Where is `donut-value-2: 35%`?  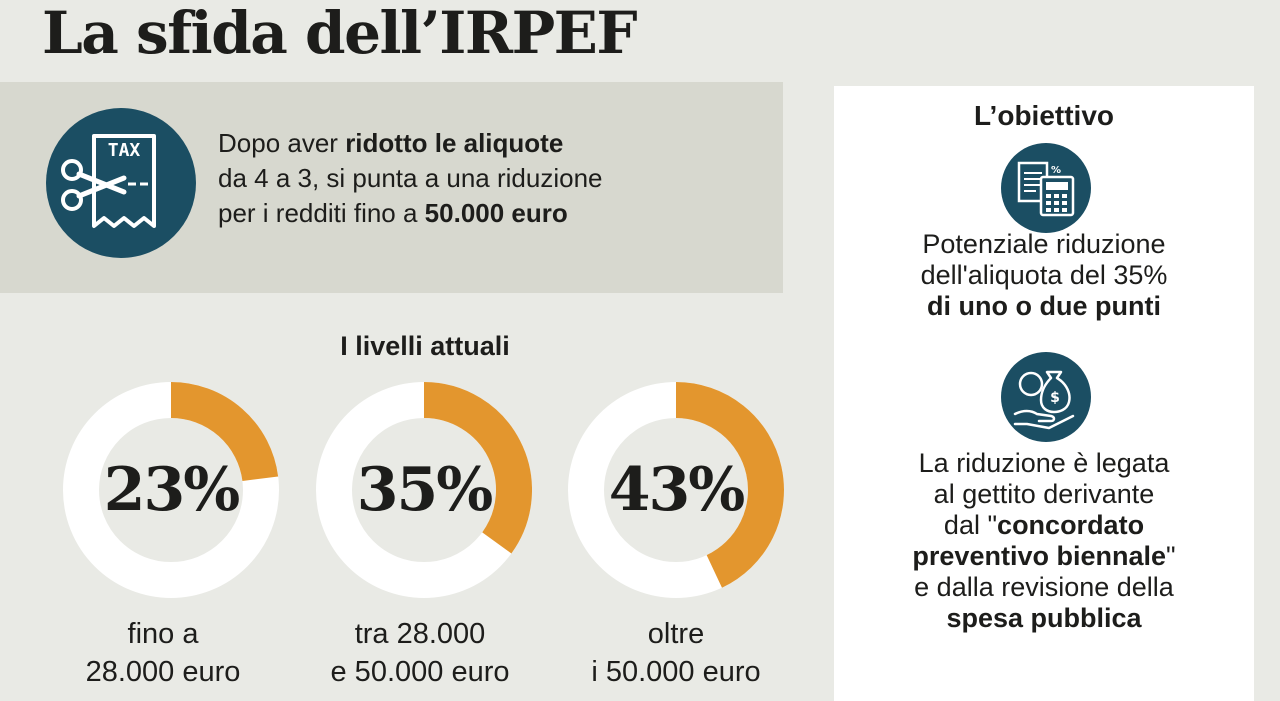
donut-value-2: 35% is located at coordinates (425, 490).